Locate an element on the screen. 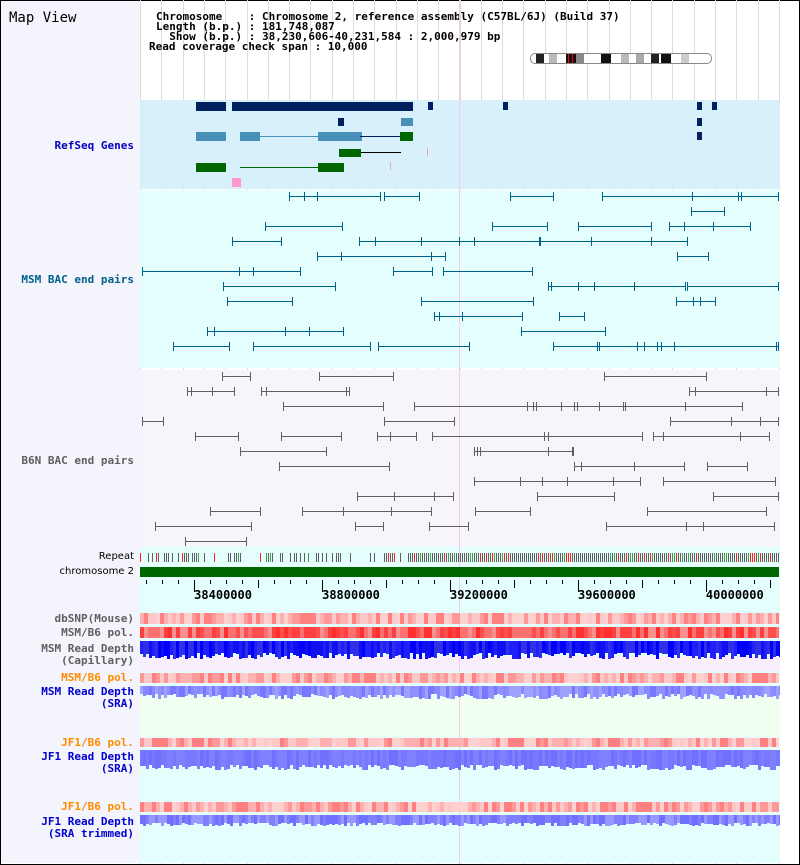 The image size is (800, 865). label-refseq: RefSeq Genes is located at coordinates (94, 145).